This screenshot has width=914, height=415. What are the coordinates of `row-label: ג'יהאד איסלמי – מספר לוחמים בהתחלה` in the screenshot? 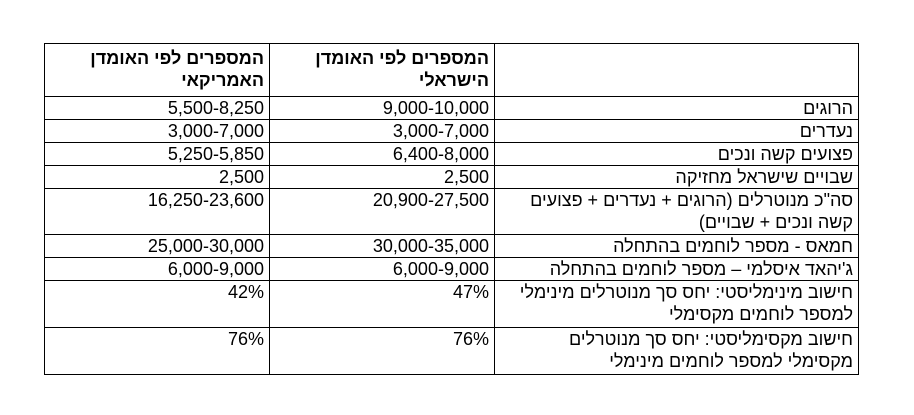 It's located at (676, 269).